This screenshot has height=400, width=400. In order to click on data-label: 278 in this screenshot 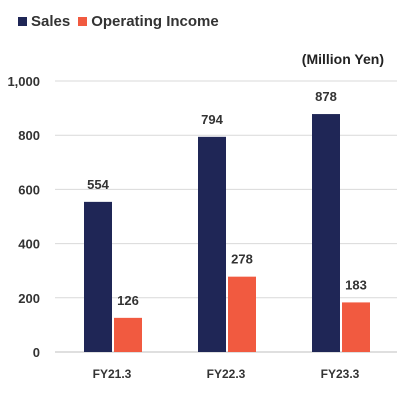, I will do `click(242, 259)`.